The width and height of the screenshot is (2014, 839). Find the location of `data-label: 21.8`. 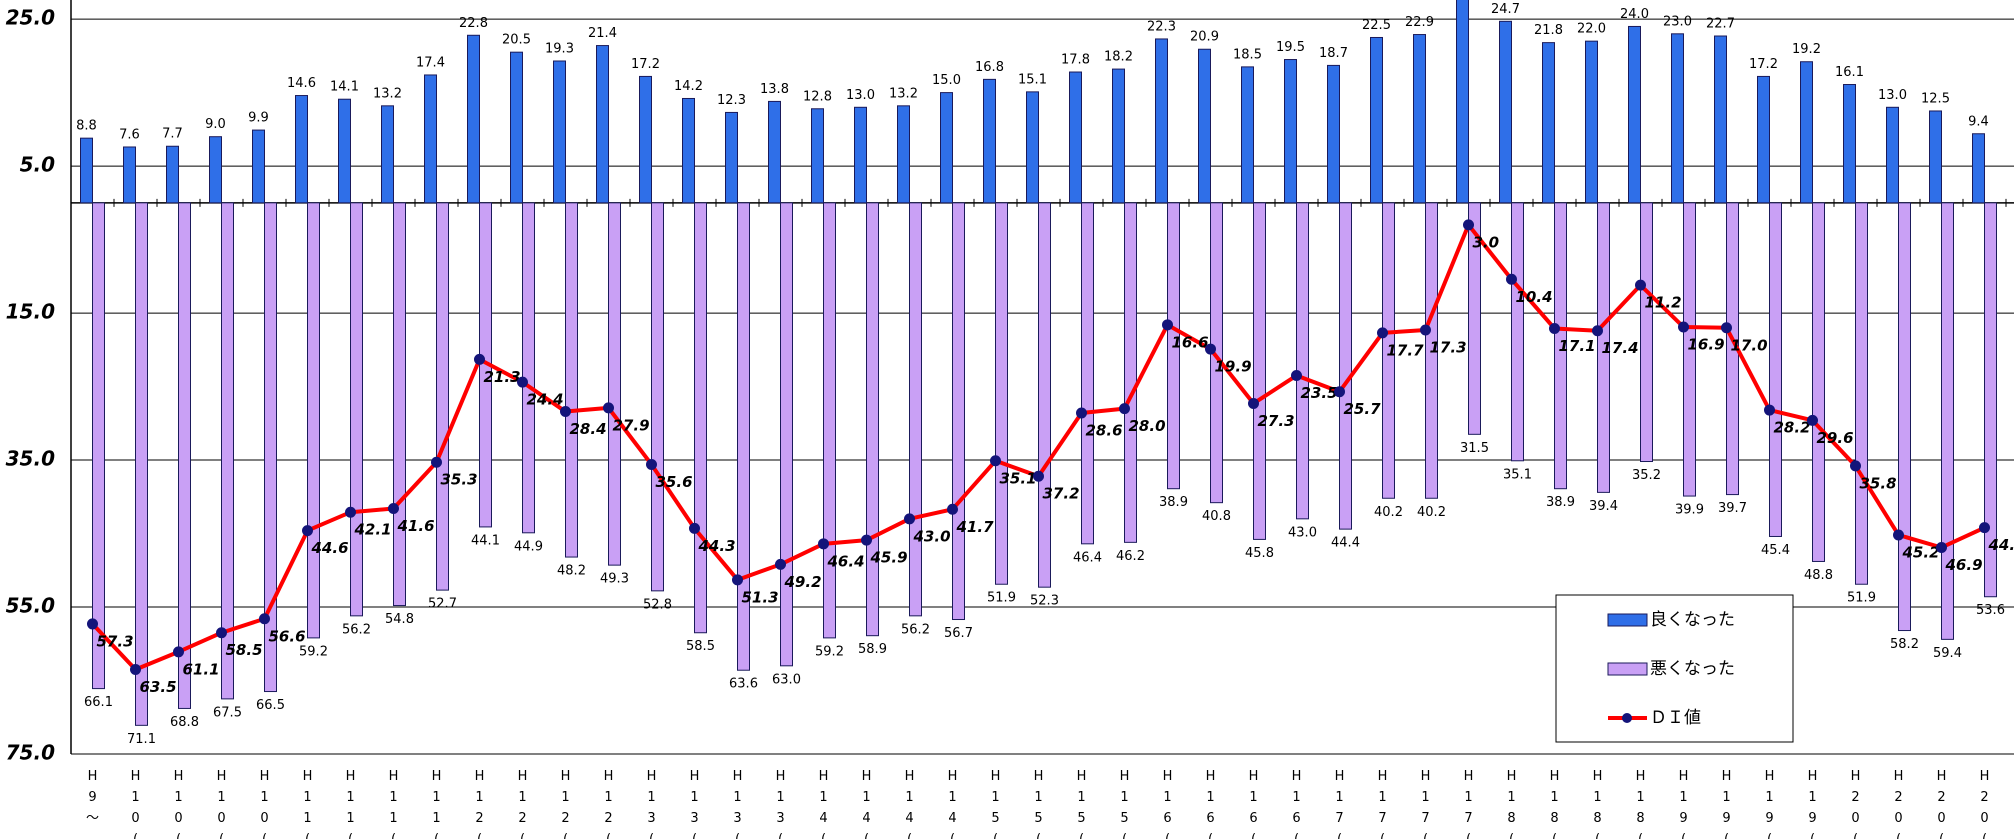

data-label: 21.8 is located at coordinates (1548, 30).